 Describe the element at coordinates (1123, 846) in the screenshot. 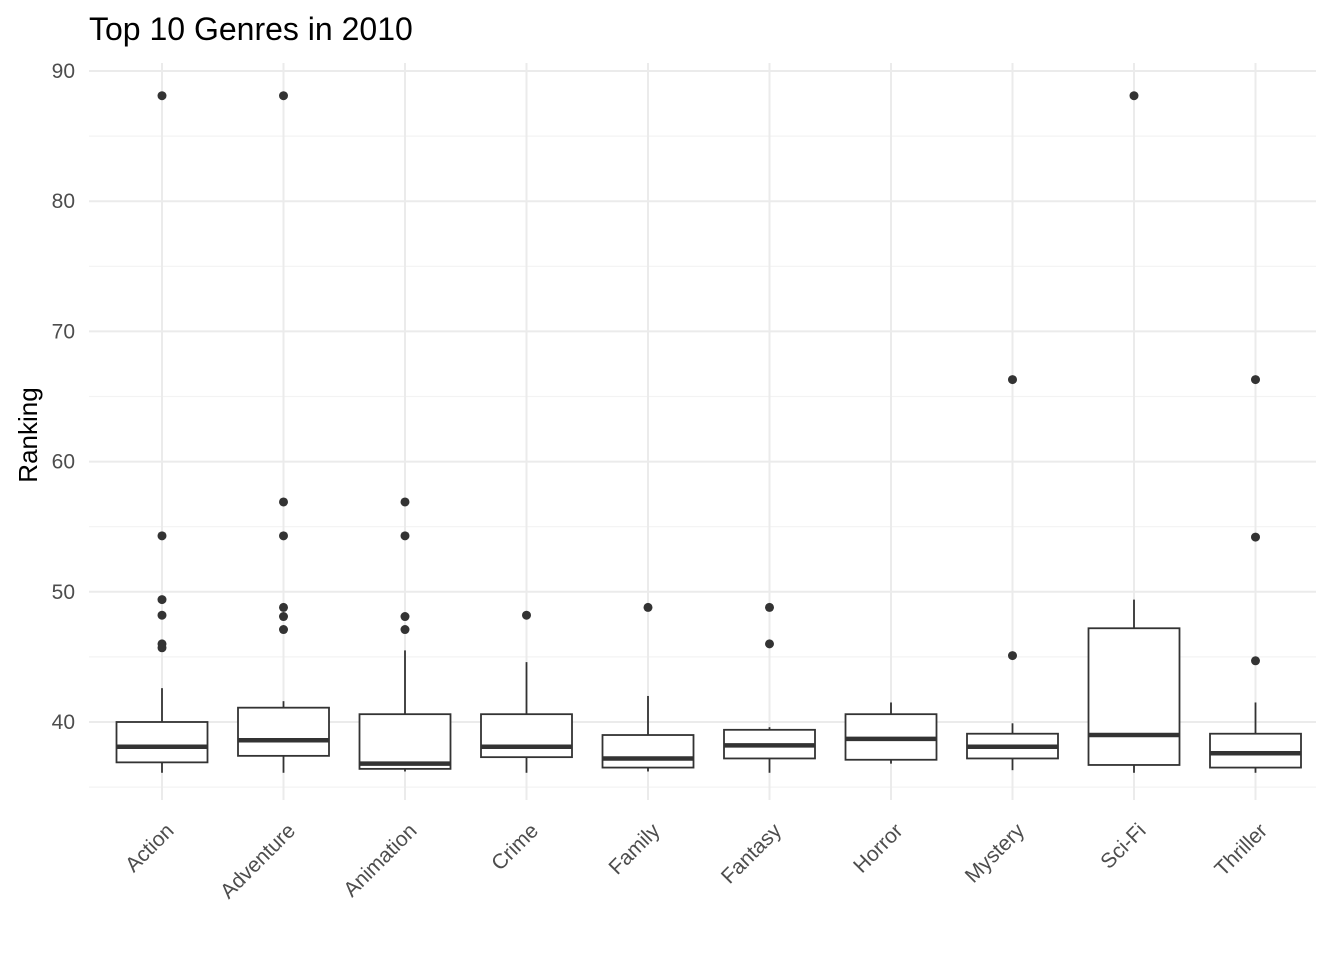

I see `x-tick-label-Sci-Fi: Sci-Fi` at that location.